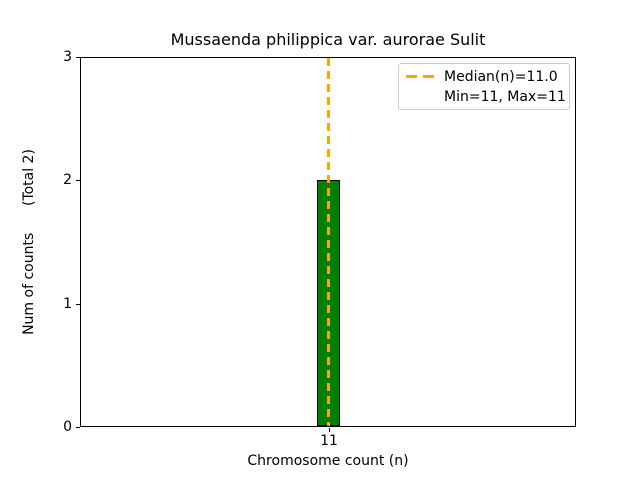  What do you see at coordinates (501, 76) in the screenshot?
I see `legend-label-median: Median(n)=11.0` at bounding box center [501, 76].